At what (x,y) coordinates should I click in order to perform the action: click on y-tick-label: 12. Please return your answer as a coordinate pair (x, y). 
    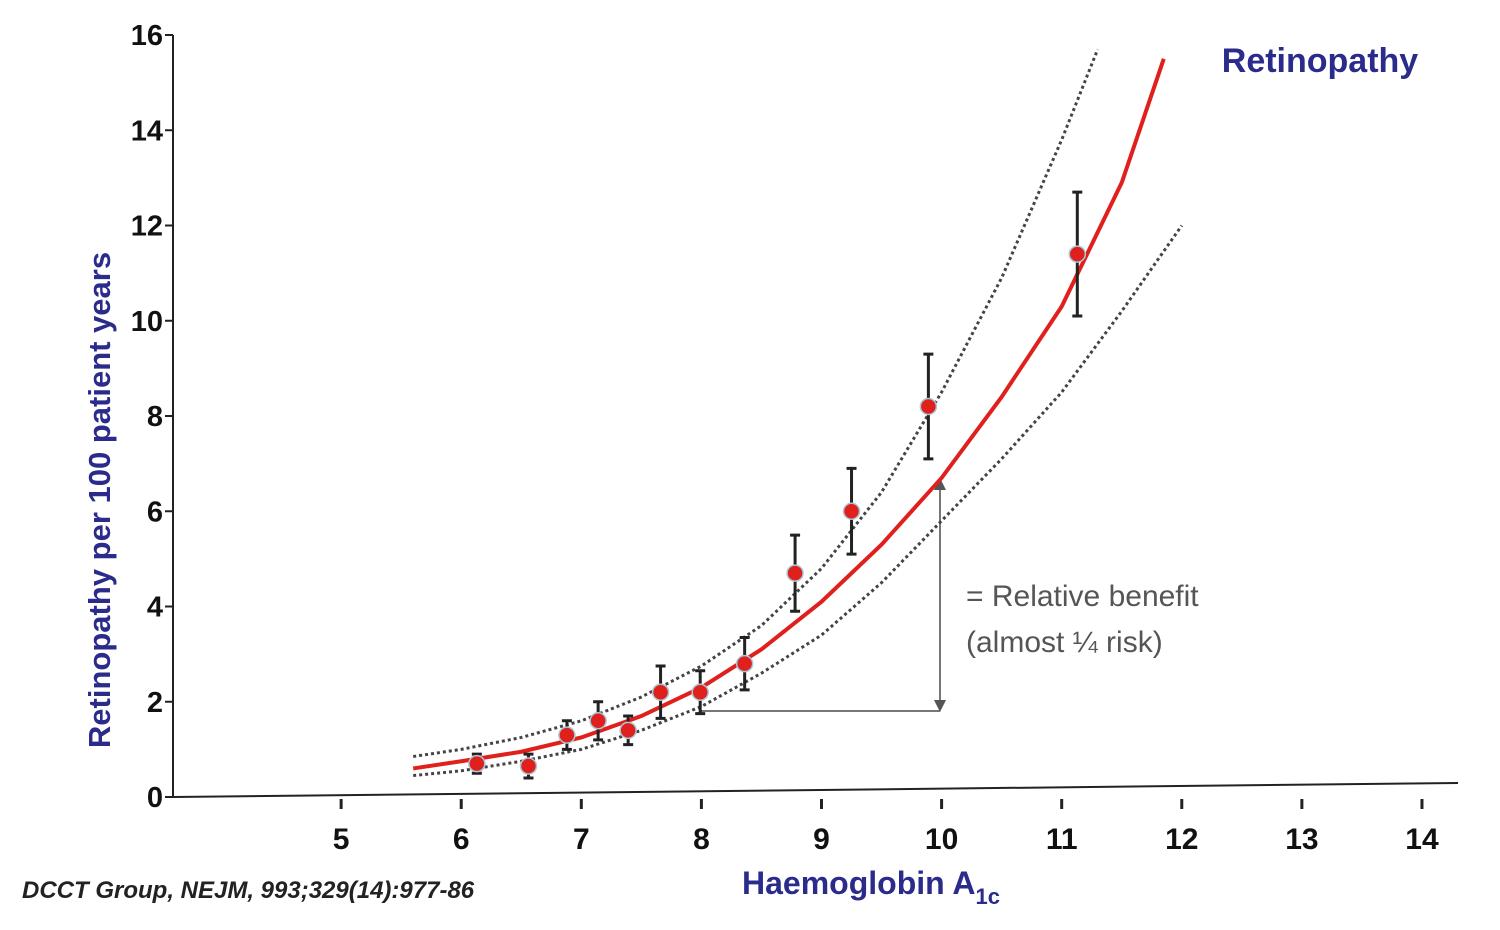
    Looking at the image, I should click on (147, 227).